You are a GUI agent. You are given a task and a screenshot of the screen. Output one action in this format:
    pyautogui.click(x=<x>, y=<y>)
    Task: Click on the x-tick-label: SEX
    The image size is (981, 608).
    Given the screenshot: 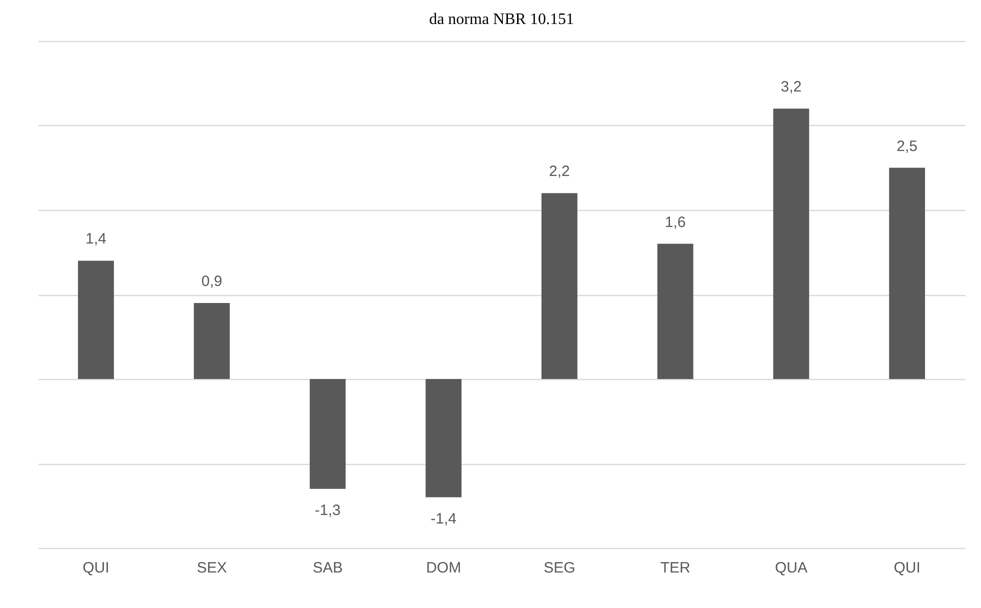 What is the action you would take?
    pyautogui.click(x=211, y=568)
    